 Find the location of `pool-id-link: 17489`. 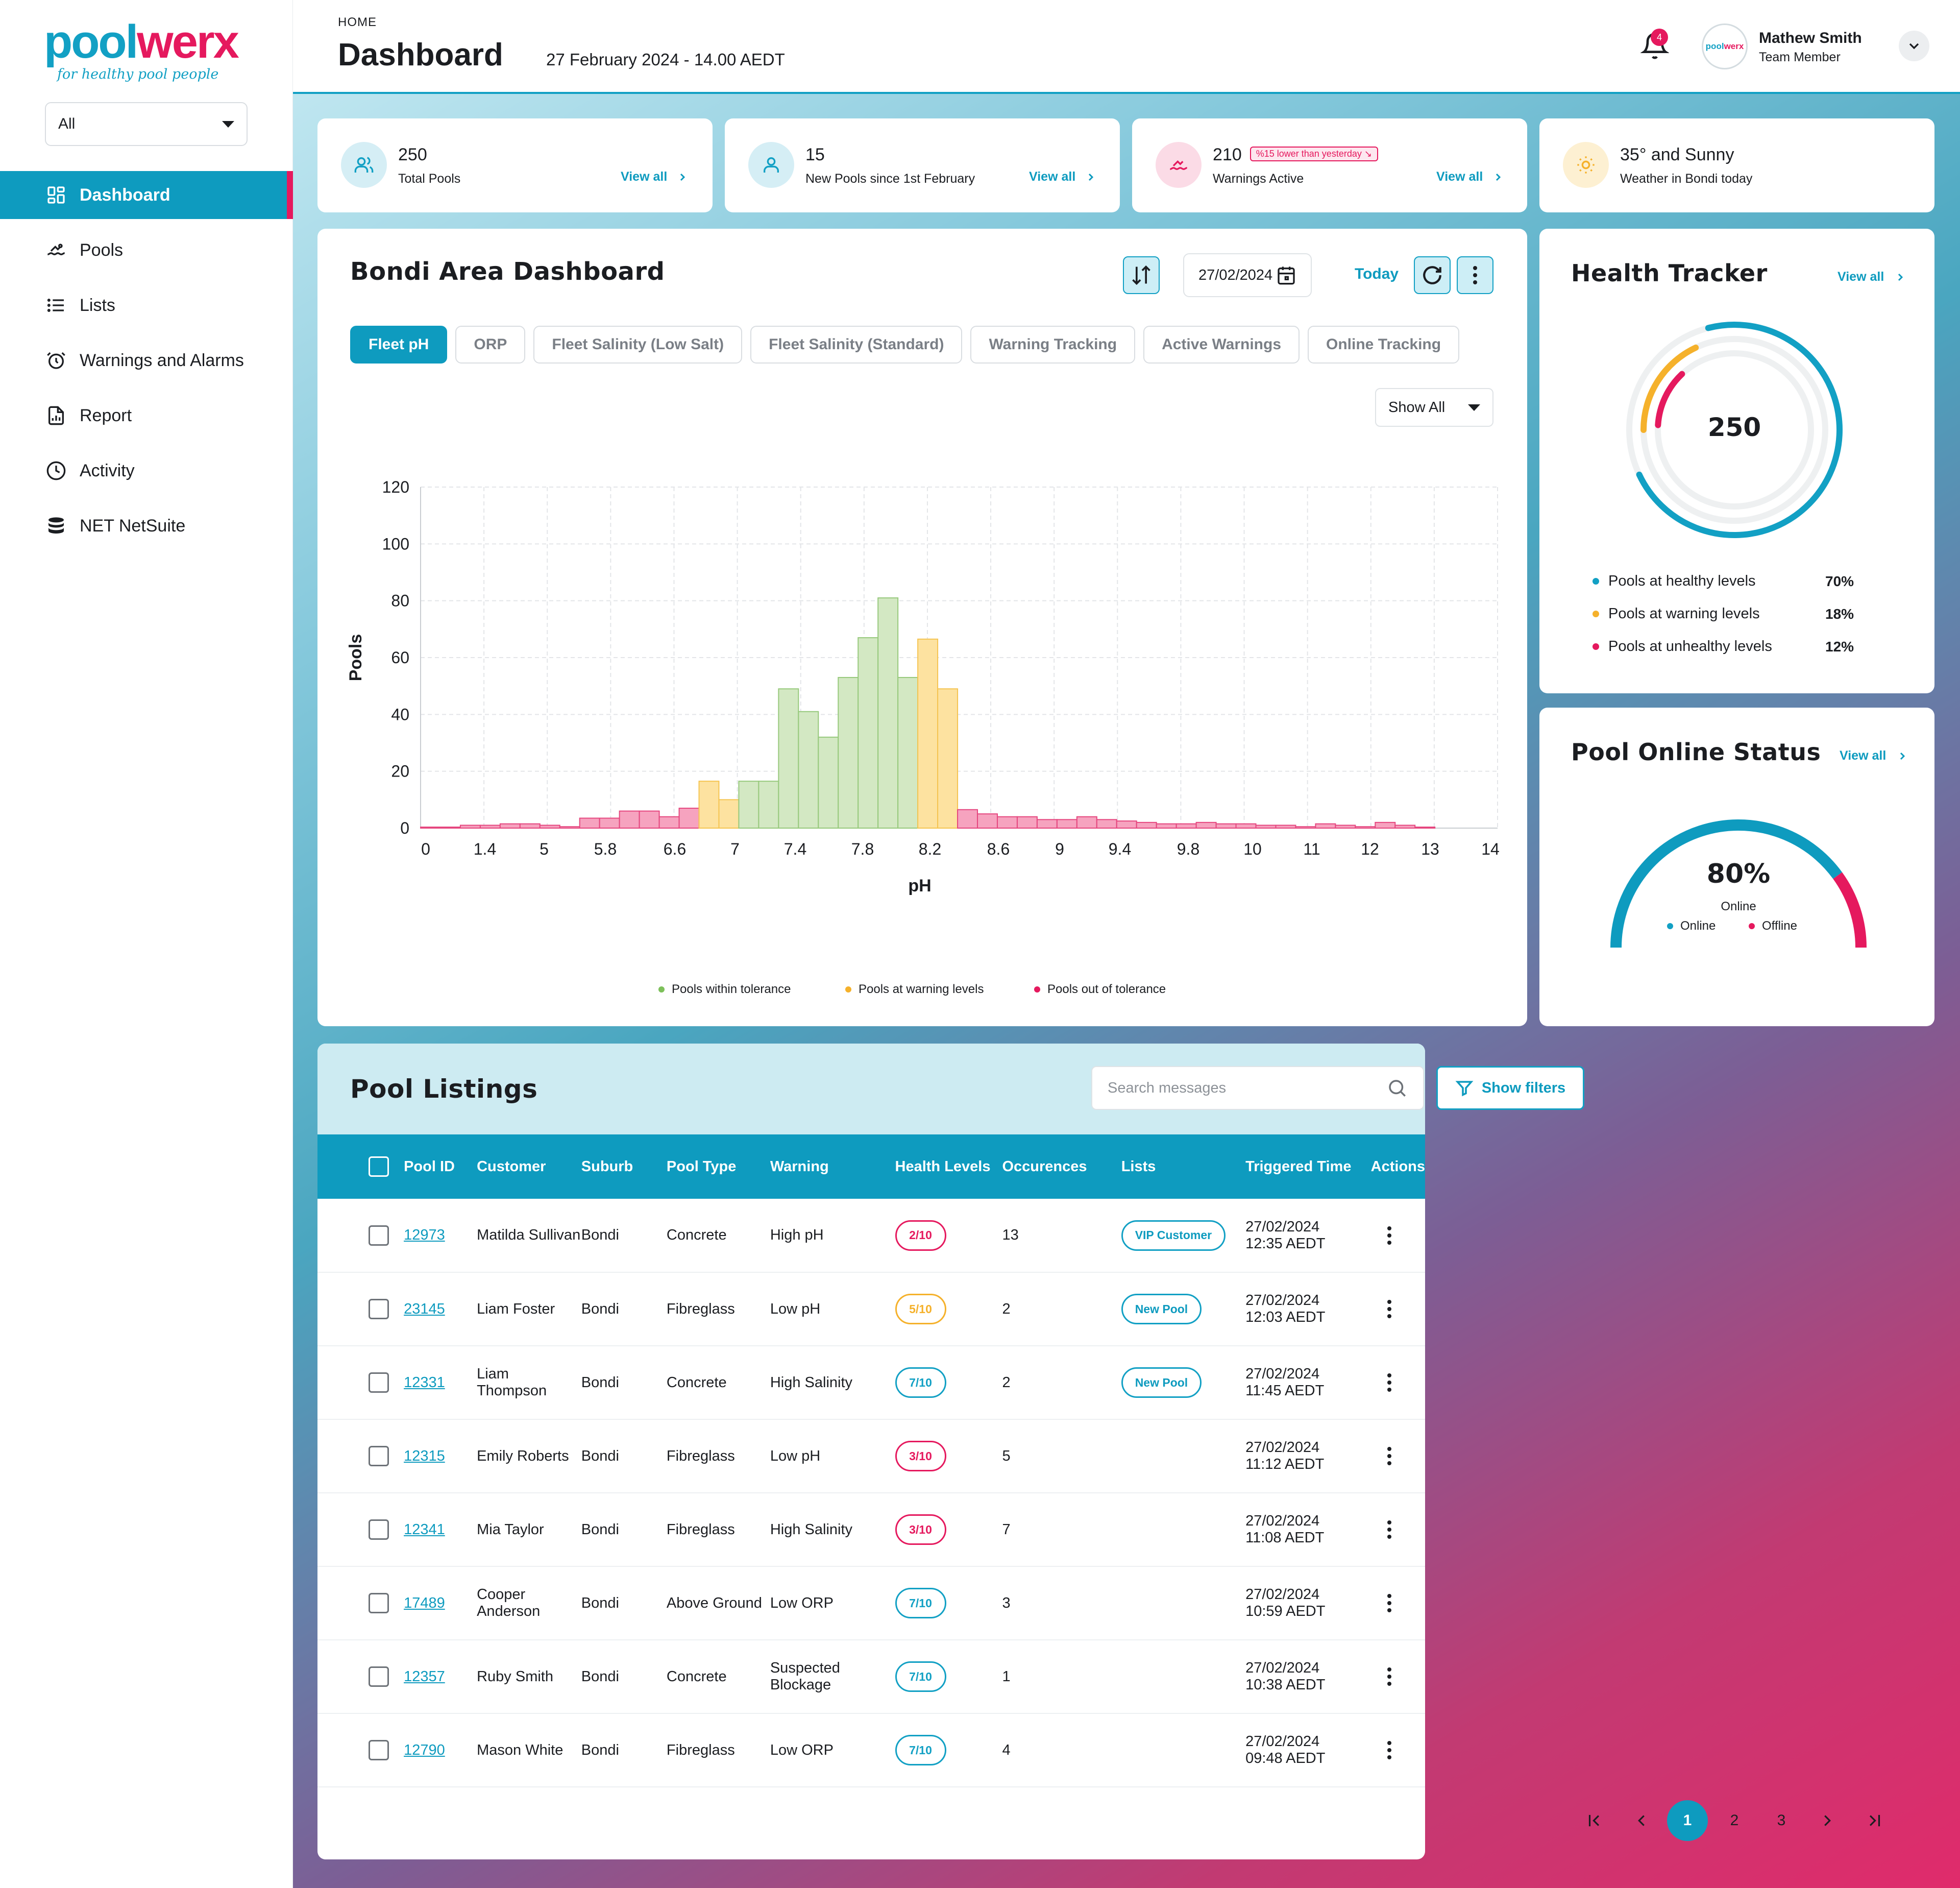

pool-id-link: 17489 is located at coordinates (424, 1602).